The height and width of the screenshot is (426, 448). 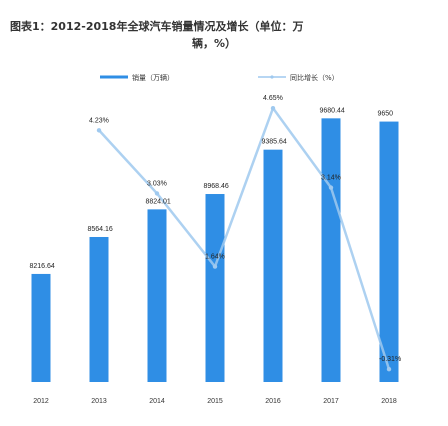 What do you see at coordinates (274, 142) in the screenshot?
I see `bar-label-2016: 9385.64` at bounding box center [274, 142].